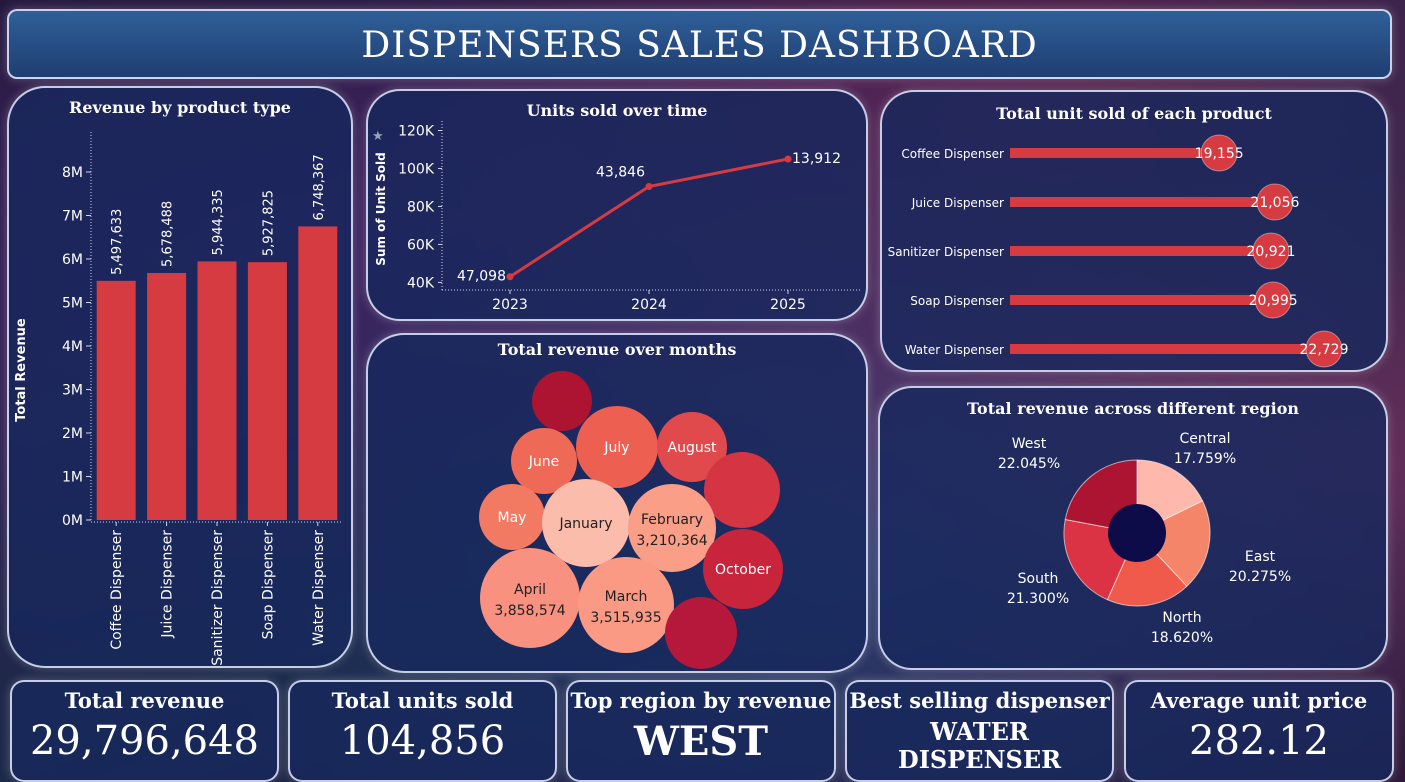 This screenshot has height=782, width=1405. What do you see at coordinates (946, 252) in the screenshot?
I see `product-label: Sanitizer Dispenser` at bounding box center [946, 252].